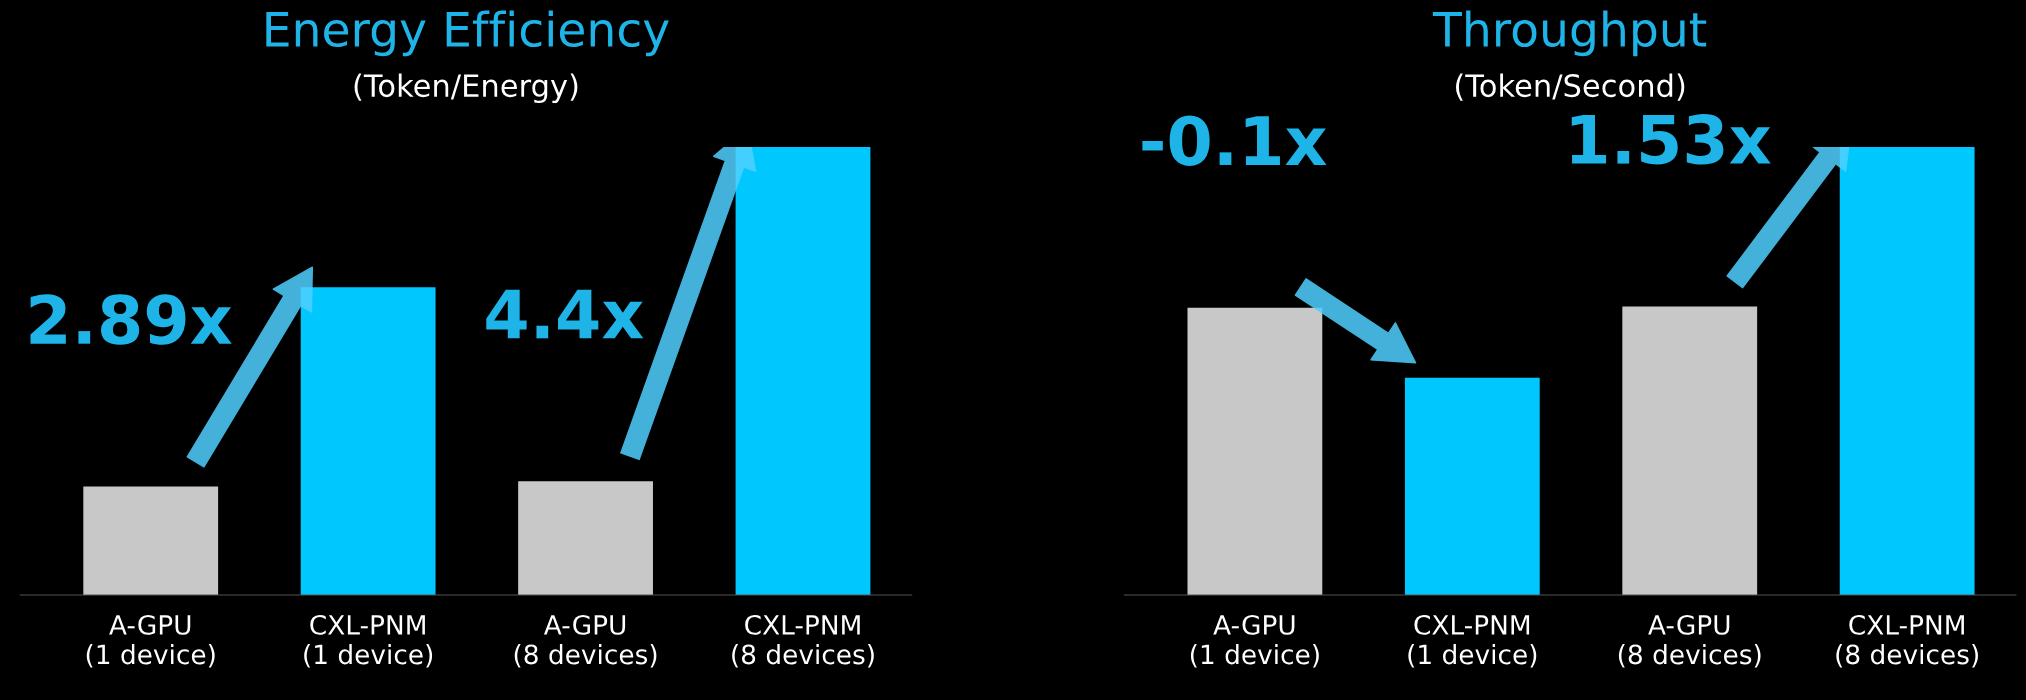 The height and width of the screenshot is (700, 2026). What do you see at coordinates (466, 88) in the screenshot?
I see `chart-subtitle: (Token/Energy)` at bounding box center [466, 88].